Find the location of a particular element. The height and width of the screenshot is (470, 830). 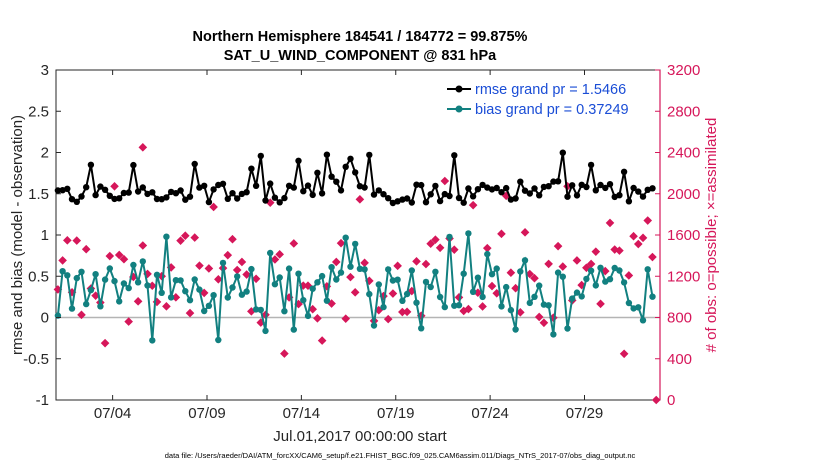

chart-subtitle: SAT_U_WIND_COMPONENT @ 831 hPa is located at coordinates (360, 56).